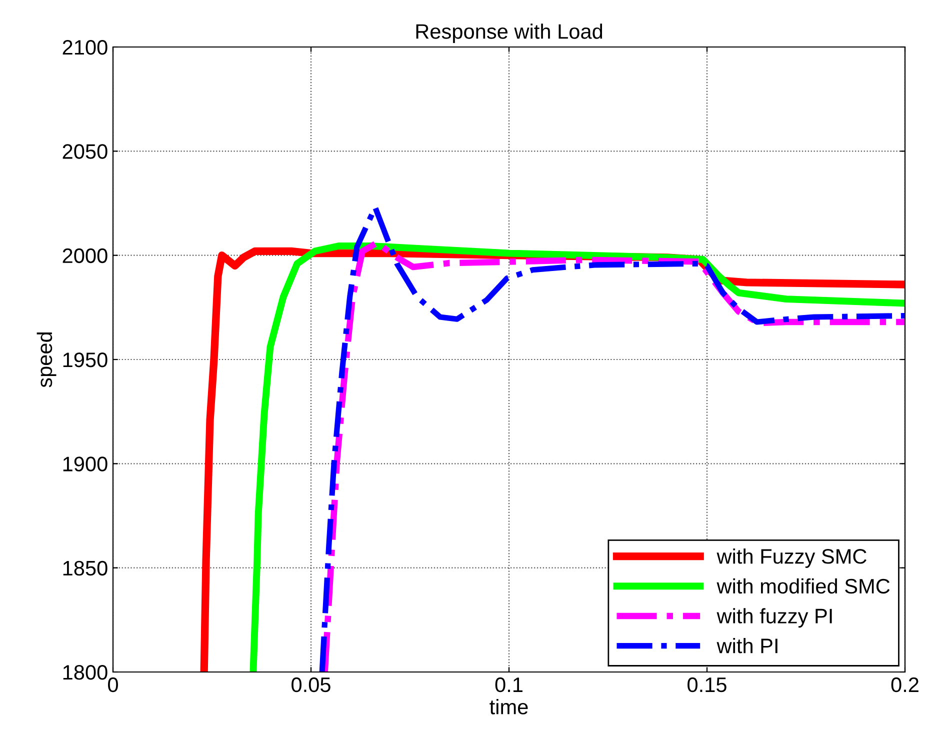  I want to click on legend-label: with fuzzy PI, so click(774, 618).